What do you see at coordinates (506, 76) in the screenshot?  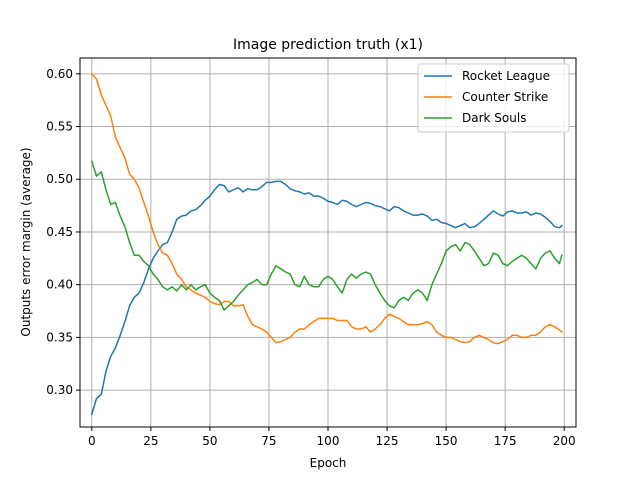 I see `legend-label: Rocket League` at bounding box center [506, 76].